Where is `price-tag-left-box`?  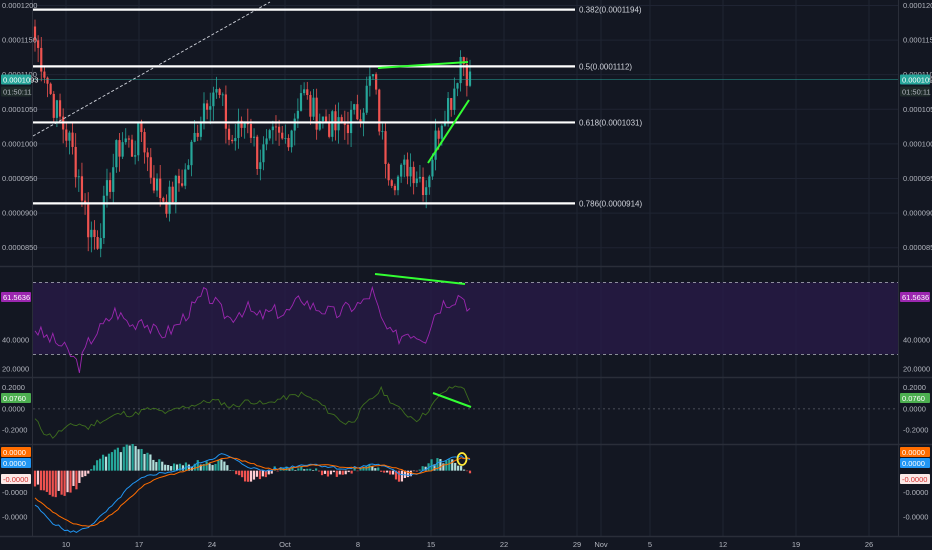
price-tag-left-box is located at coordinates (16, 79).